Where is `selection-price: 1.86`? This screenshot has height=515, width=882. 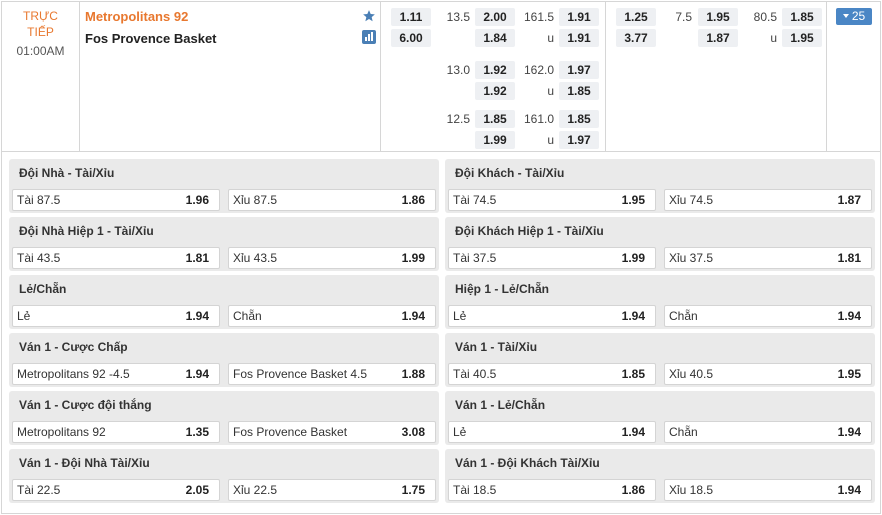
selection-price: 1.86 is located at coordinates (413, 200).